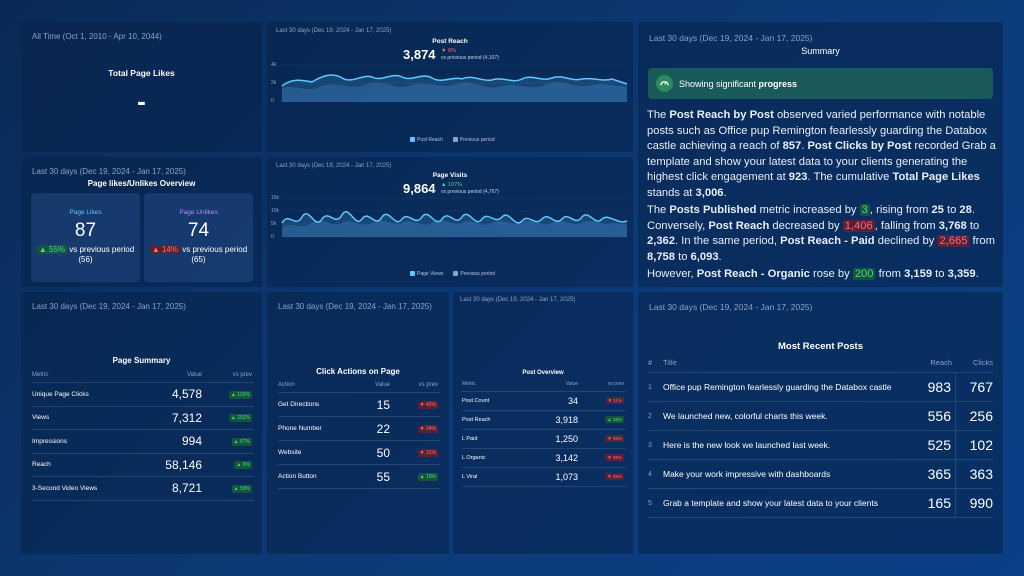  What do you see at coordinates (452, 185) in the screenshot?
I see `page-visits-delta: ▲ 107%` at bounding box center [452, 185].